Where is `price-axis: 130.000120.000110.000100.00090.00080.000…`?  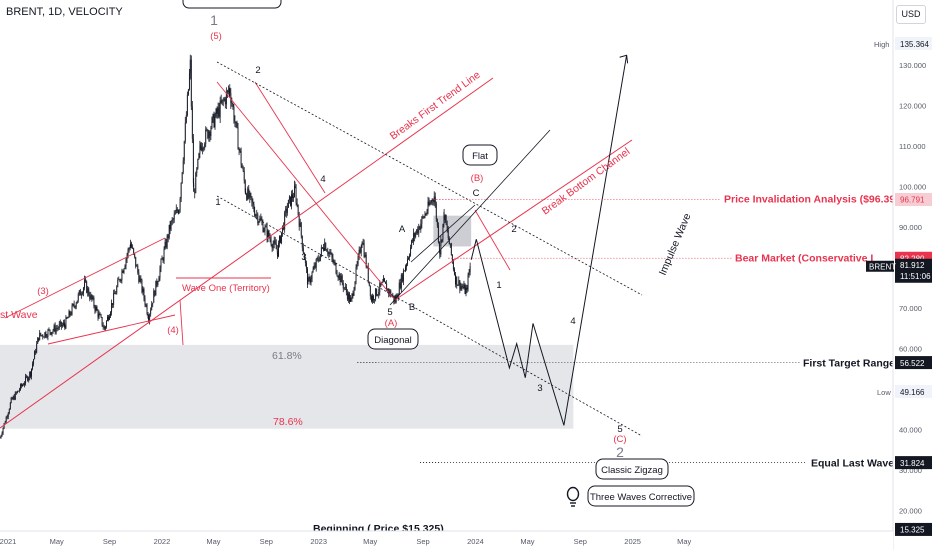
price-axis: 130.000120.000110.000100.00090.00080.000… is located at coordinates (912, 275).